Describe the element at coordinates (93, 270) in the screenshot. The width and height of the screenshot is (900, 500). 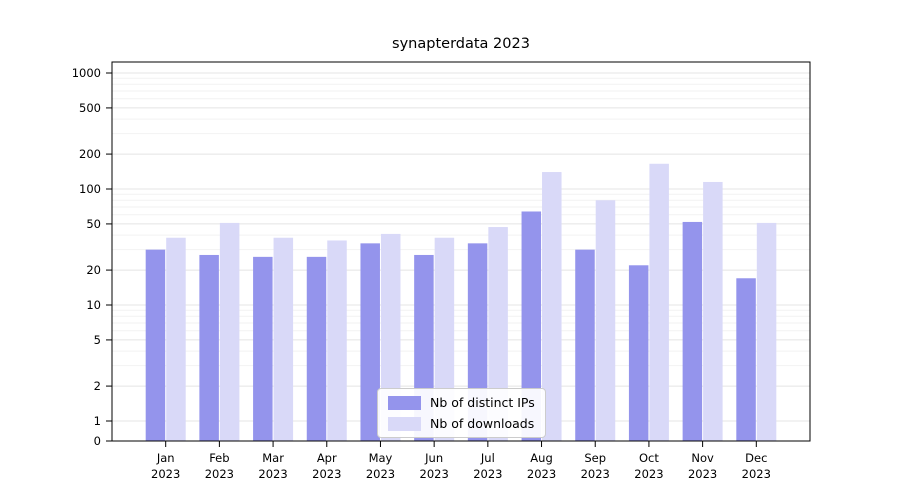
I see `y-tick-label: 20` at that location.